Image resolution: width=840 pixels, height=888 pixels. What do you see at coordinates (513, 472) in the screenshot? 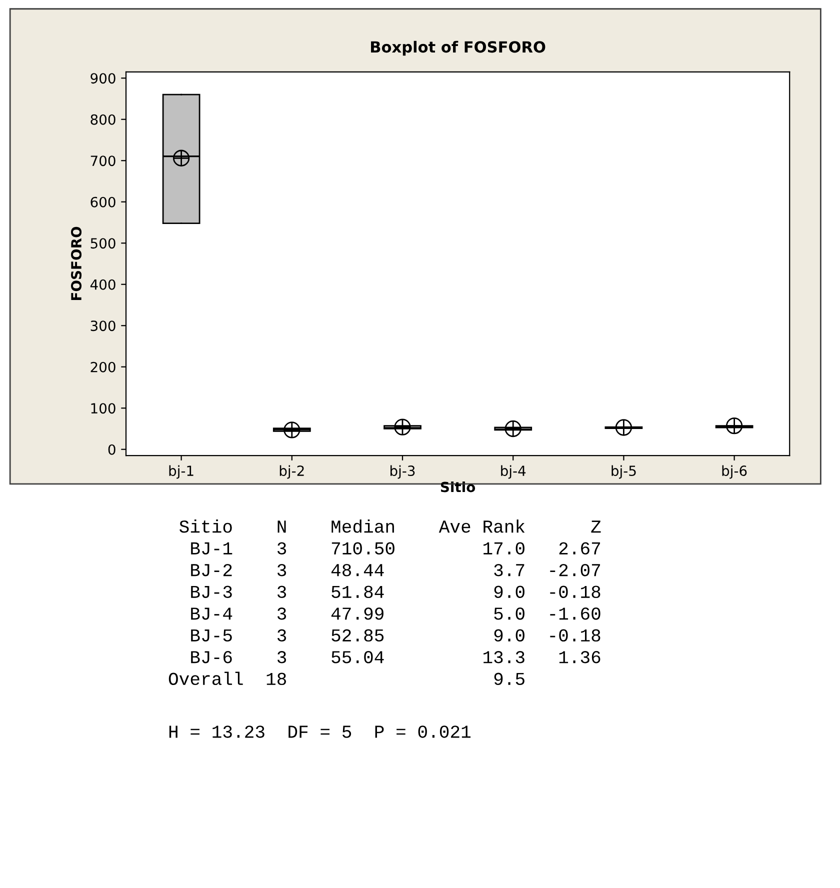
I see `x-tick-label: bj-4` at bounding box center [513, 472].